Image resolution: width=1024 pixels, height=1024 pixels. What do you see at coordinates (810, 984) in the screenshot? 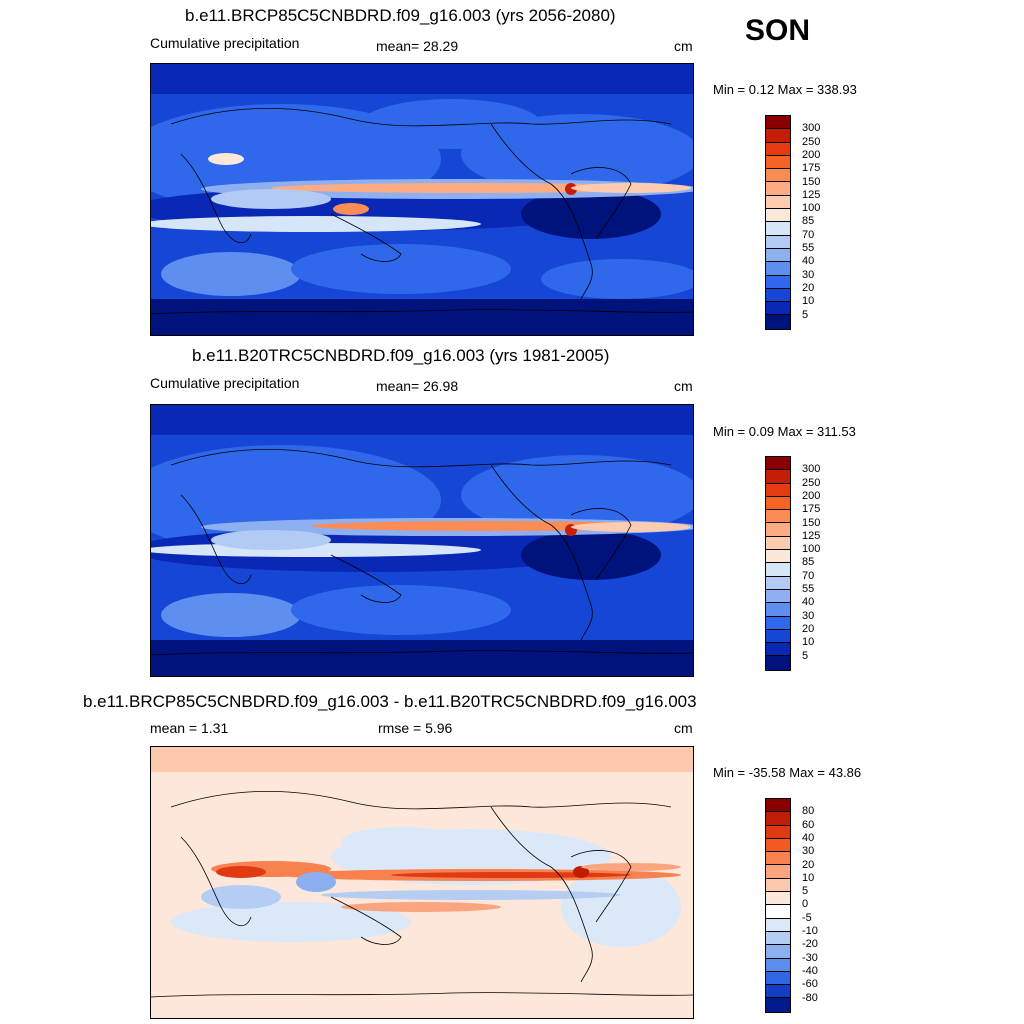
I see `colorbar-tick-label: -60` at bounding box center [810, 984].